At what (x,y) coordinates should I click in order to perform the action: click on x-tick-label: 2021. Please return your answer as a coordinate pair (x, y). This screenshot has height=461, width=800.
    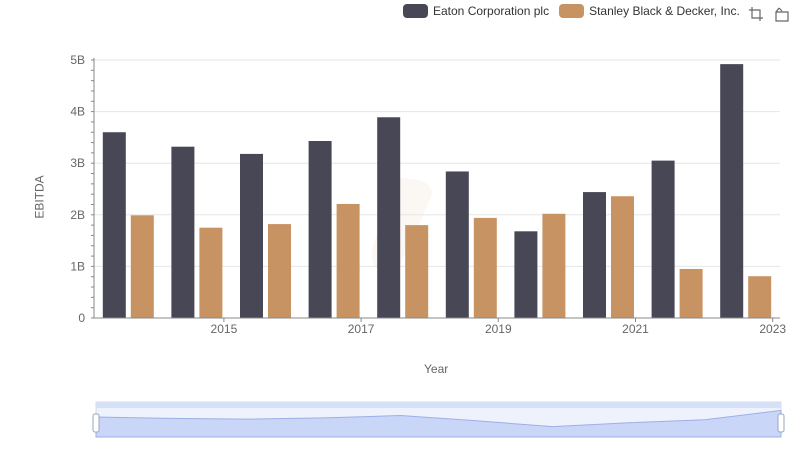
    Looking at the image, I should click on (635, 329).